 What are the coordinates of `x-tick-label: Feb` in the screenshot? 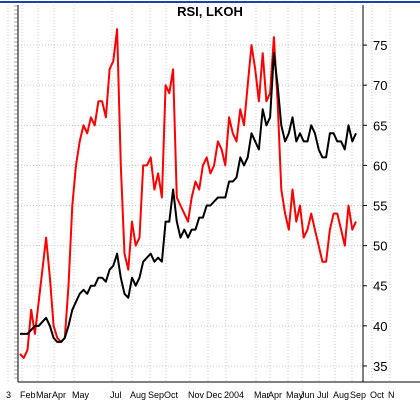 It's located at (28, 395).